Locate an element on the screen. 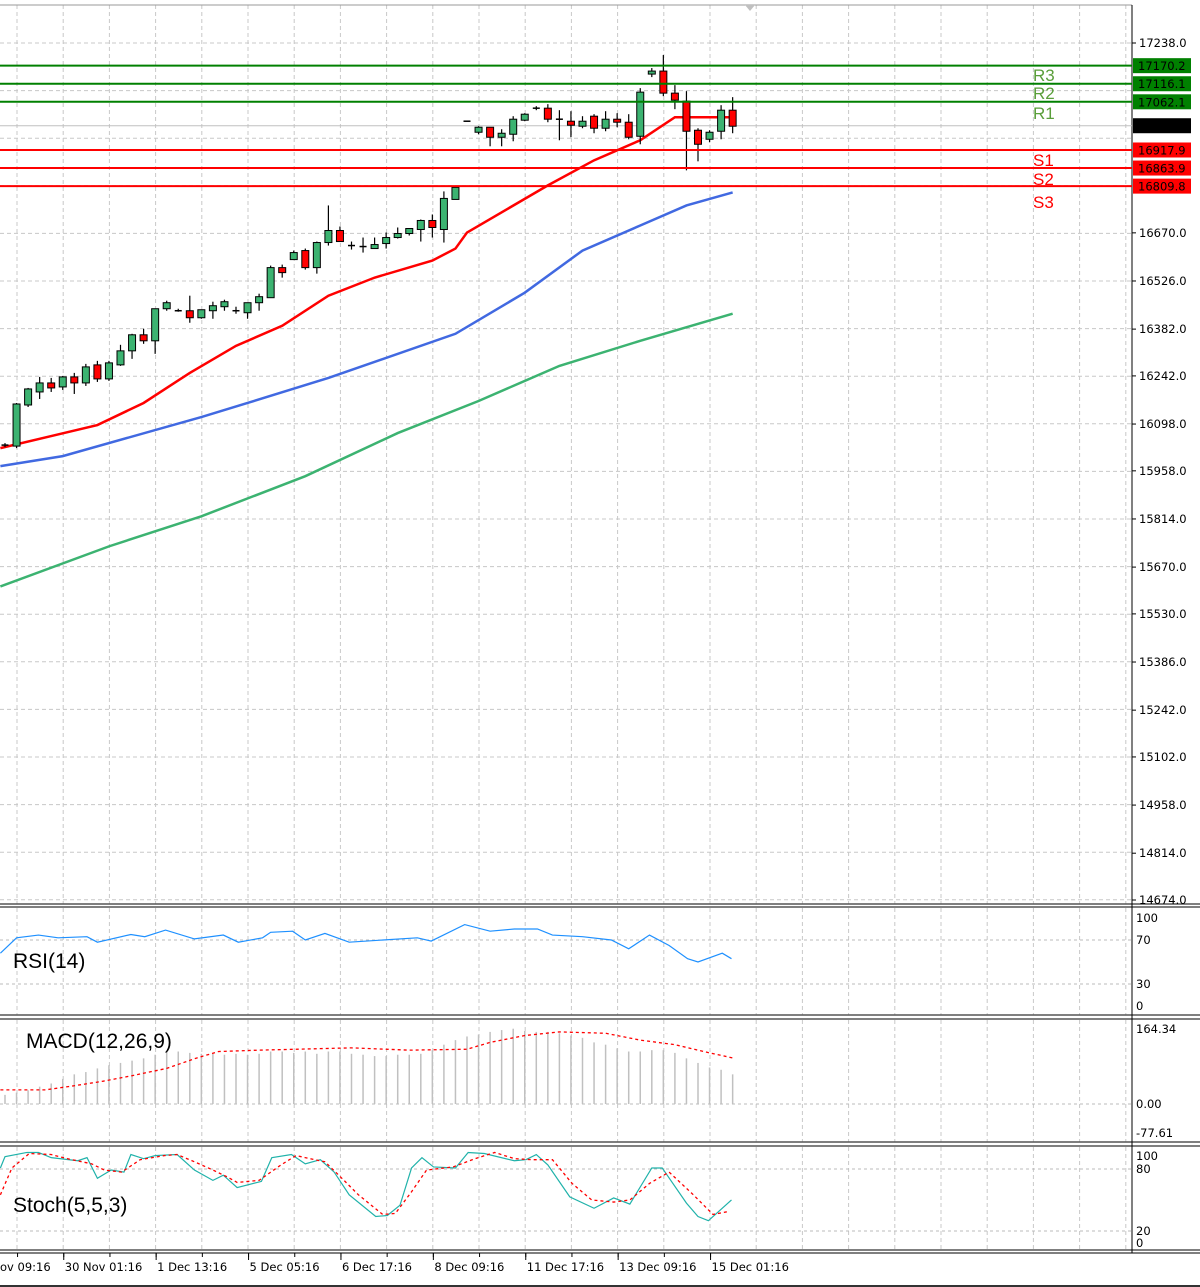  price-tick-label: 15242.0 is located at coordinates (1163, 710).